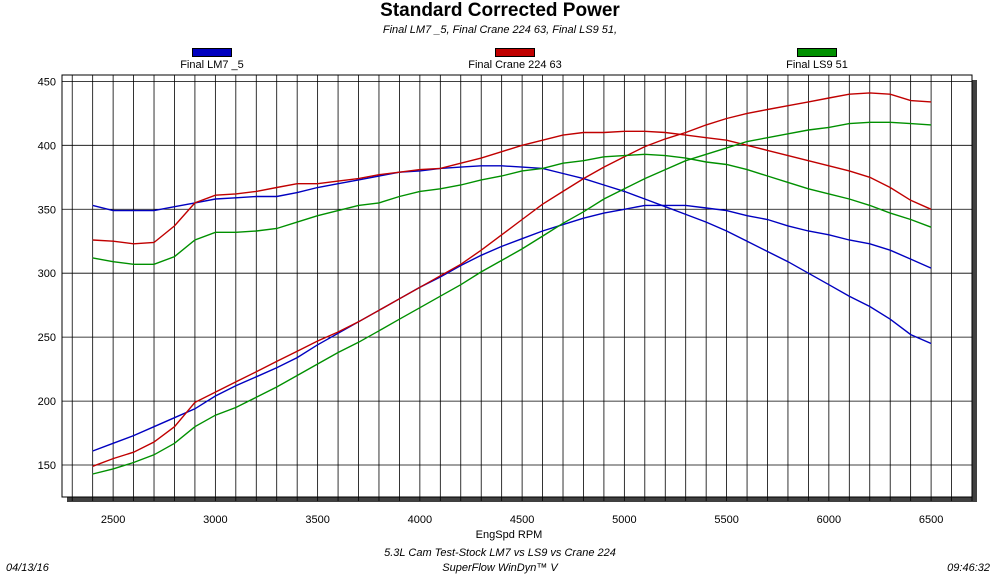  I want to click on y-tick-label-400: 400, so click(47, 146).